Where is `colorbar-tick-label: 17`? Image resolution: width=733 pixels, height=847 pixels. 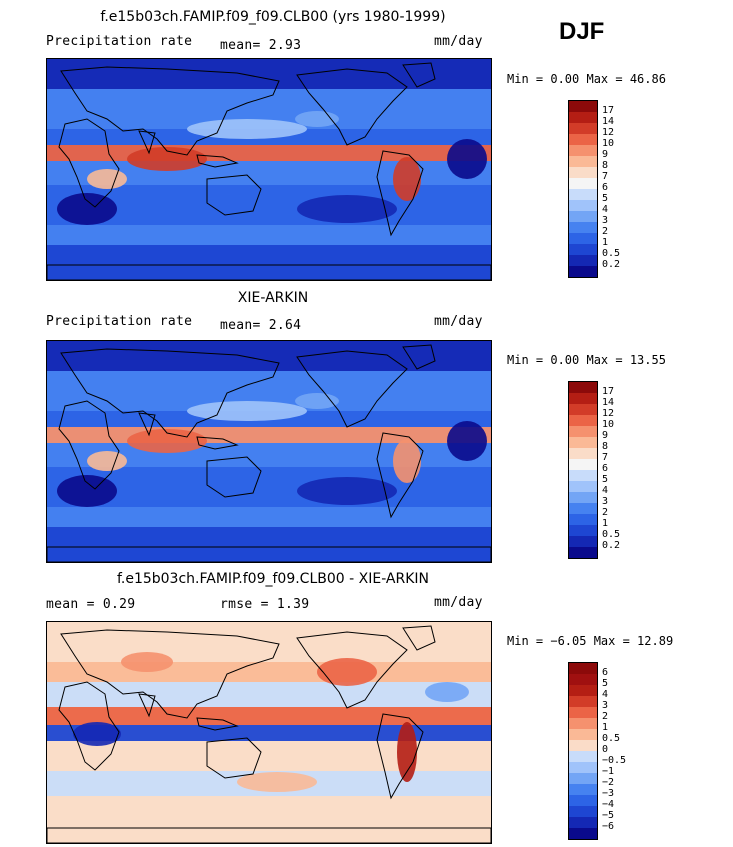
colorbar-tick-label: 17 is located at coordinates (608, 110).